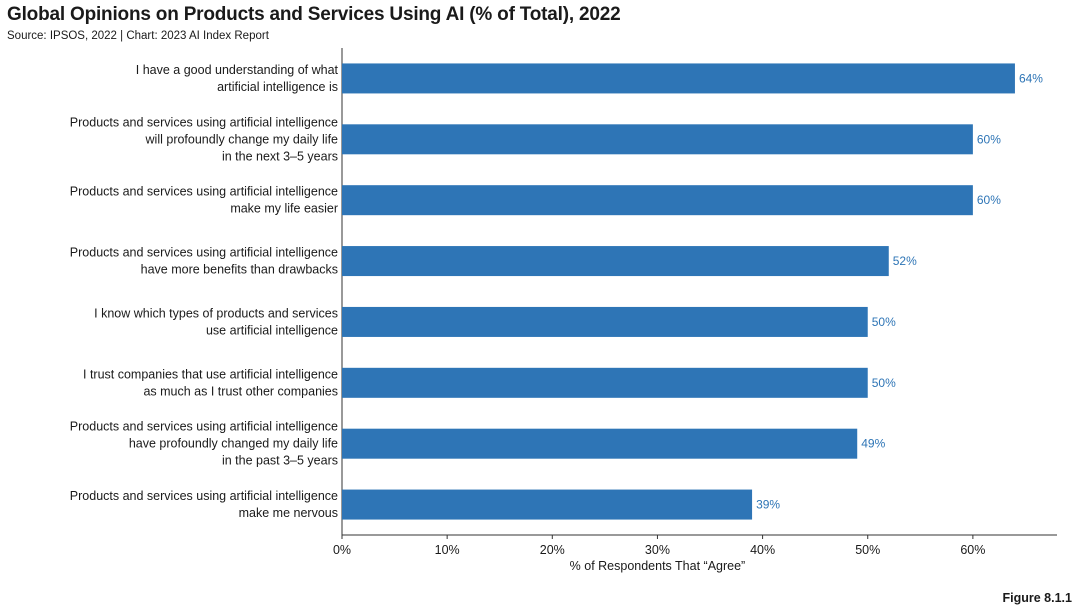 The image size is (1080, 609). Describe the element at coordinates (867, 550) in the screenshot. I see `x-tick-label: 50%` at that location.